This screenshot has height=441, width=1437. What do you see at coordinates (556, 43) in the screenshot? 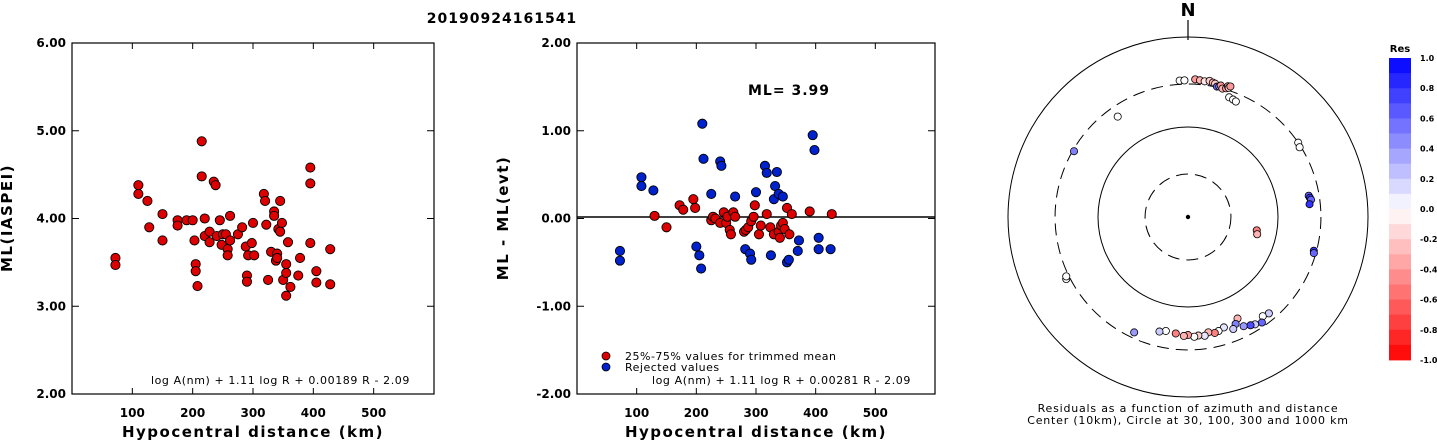
I see `y-tick-label: 2.00` at bounding box center [556, 43].